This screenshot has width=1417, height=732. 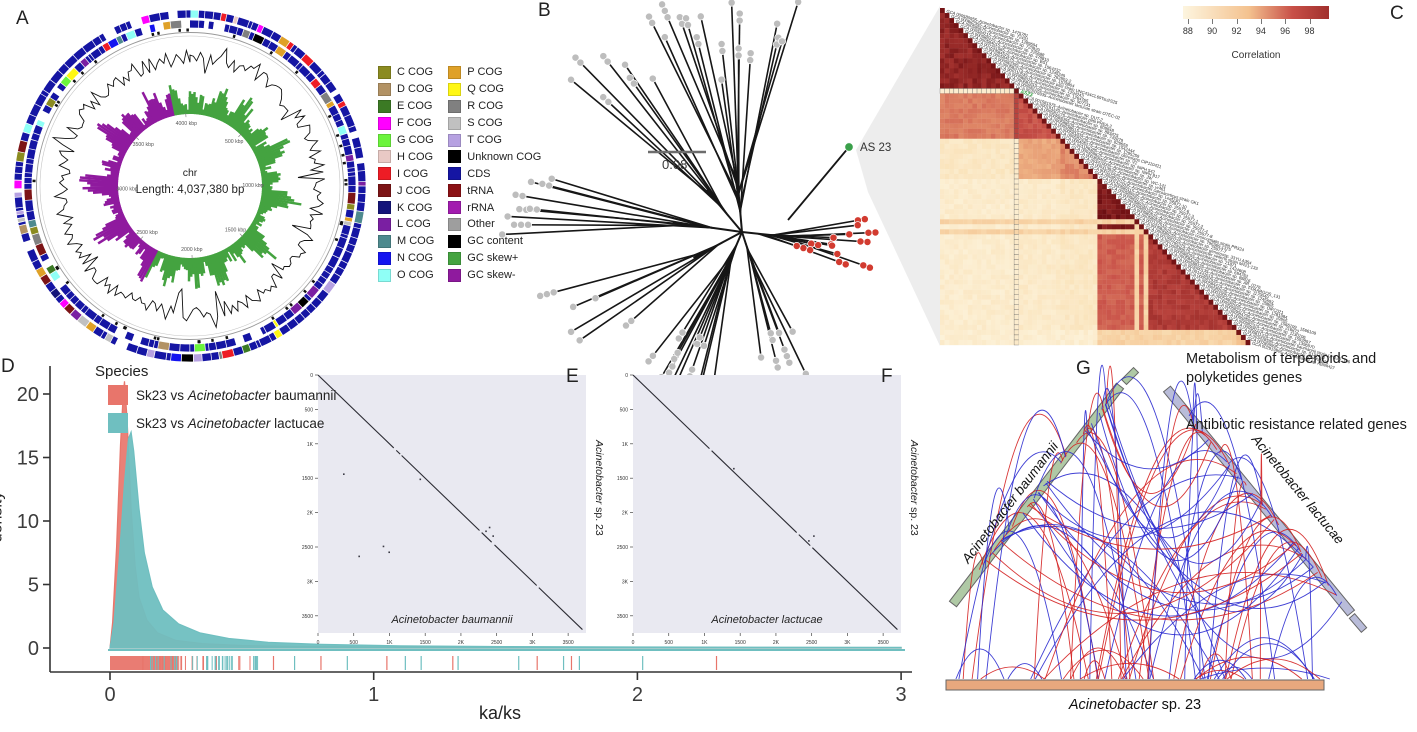 What do you see at coordinates (494, 258) in the screenshot?
I see `legend-item-gc-skew-: GC skew+` at bounding box center [494, 258].